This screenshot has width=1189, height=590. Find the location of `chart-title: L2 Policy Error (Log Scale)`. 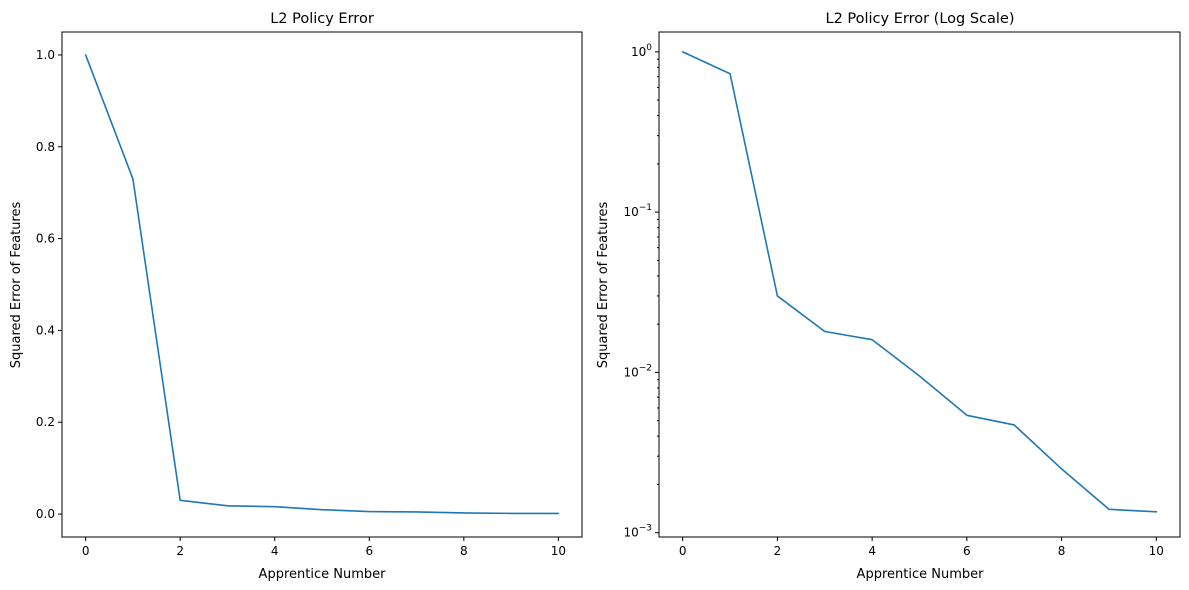

chart-title: L2 Policy Error (Log Scale) is located at coordinates (919, 19).